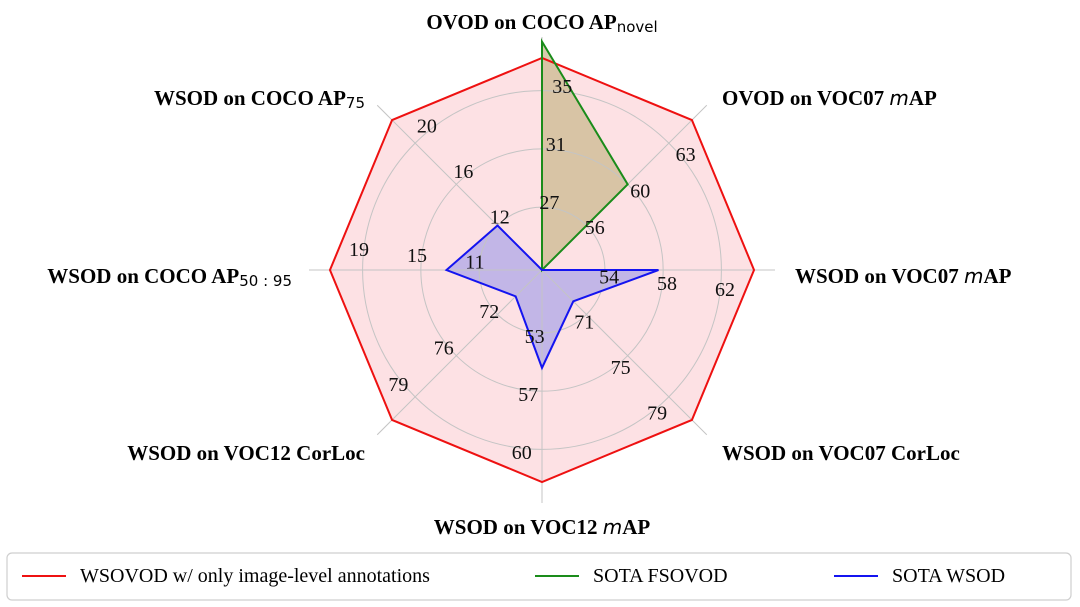 The image size is (1080, 607). I want to click on axis-label-7: WSOD on COCO AP75, so click(259, 99).